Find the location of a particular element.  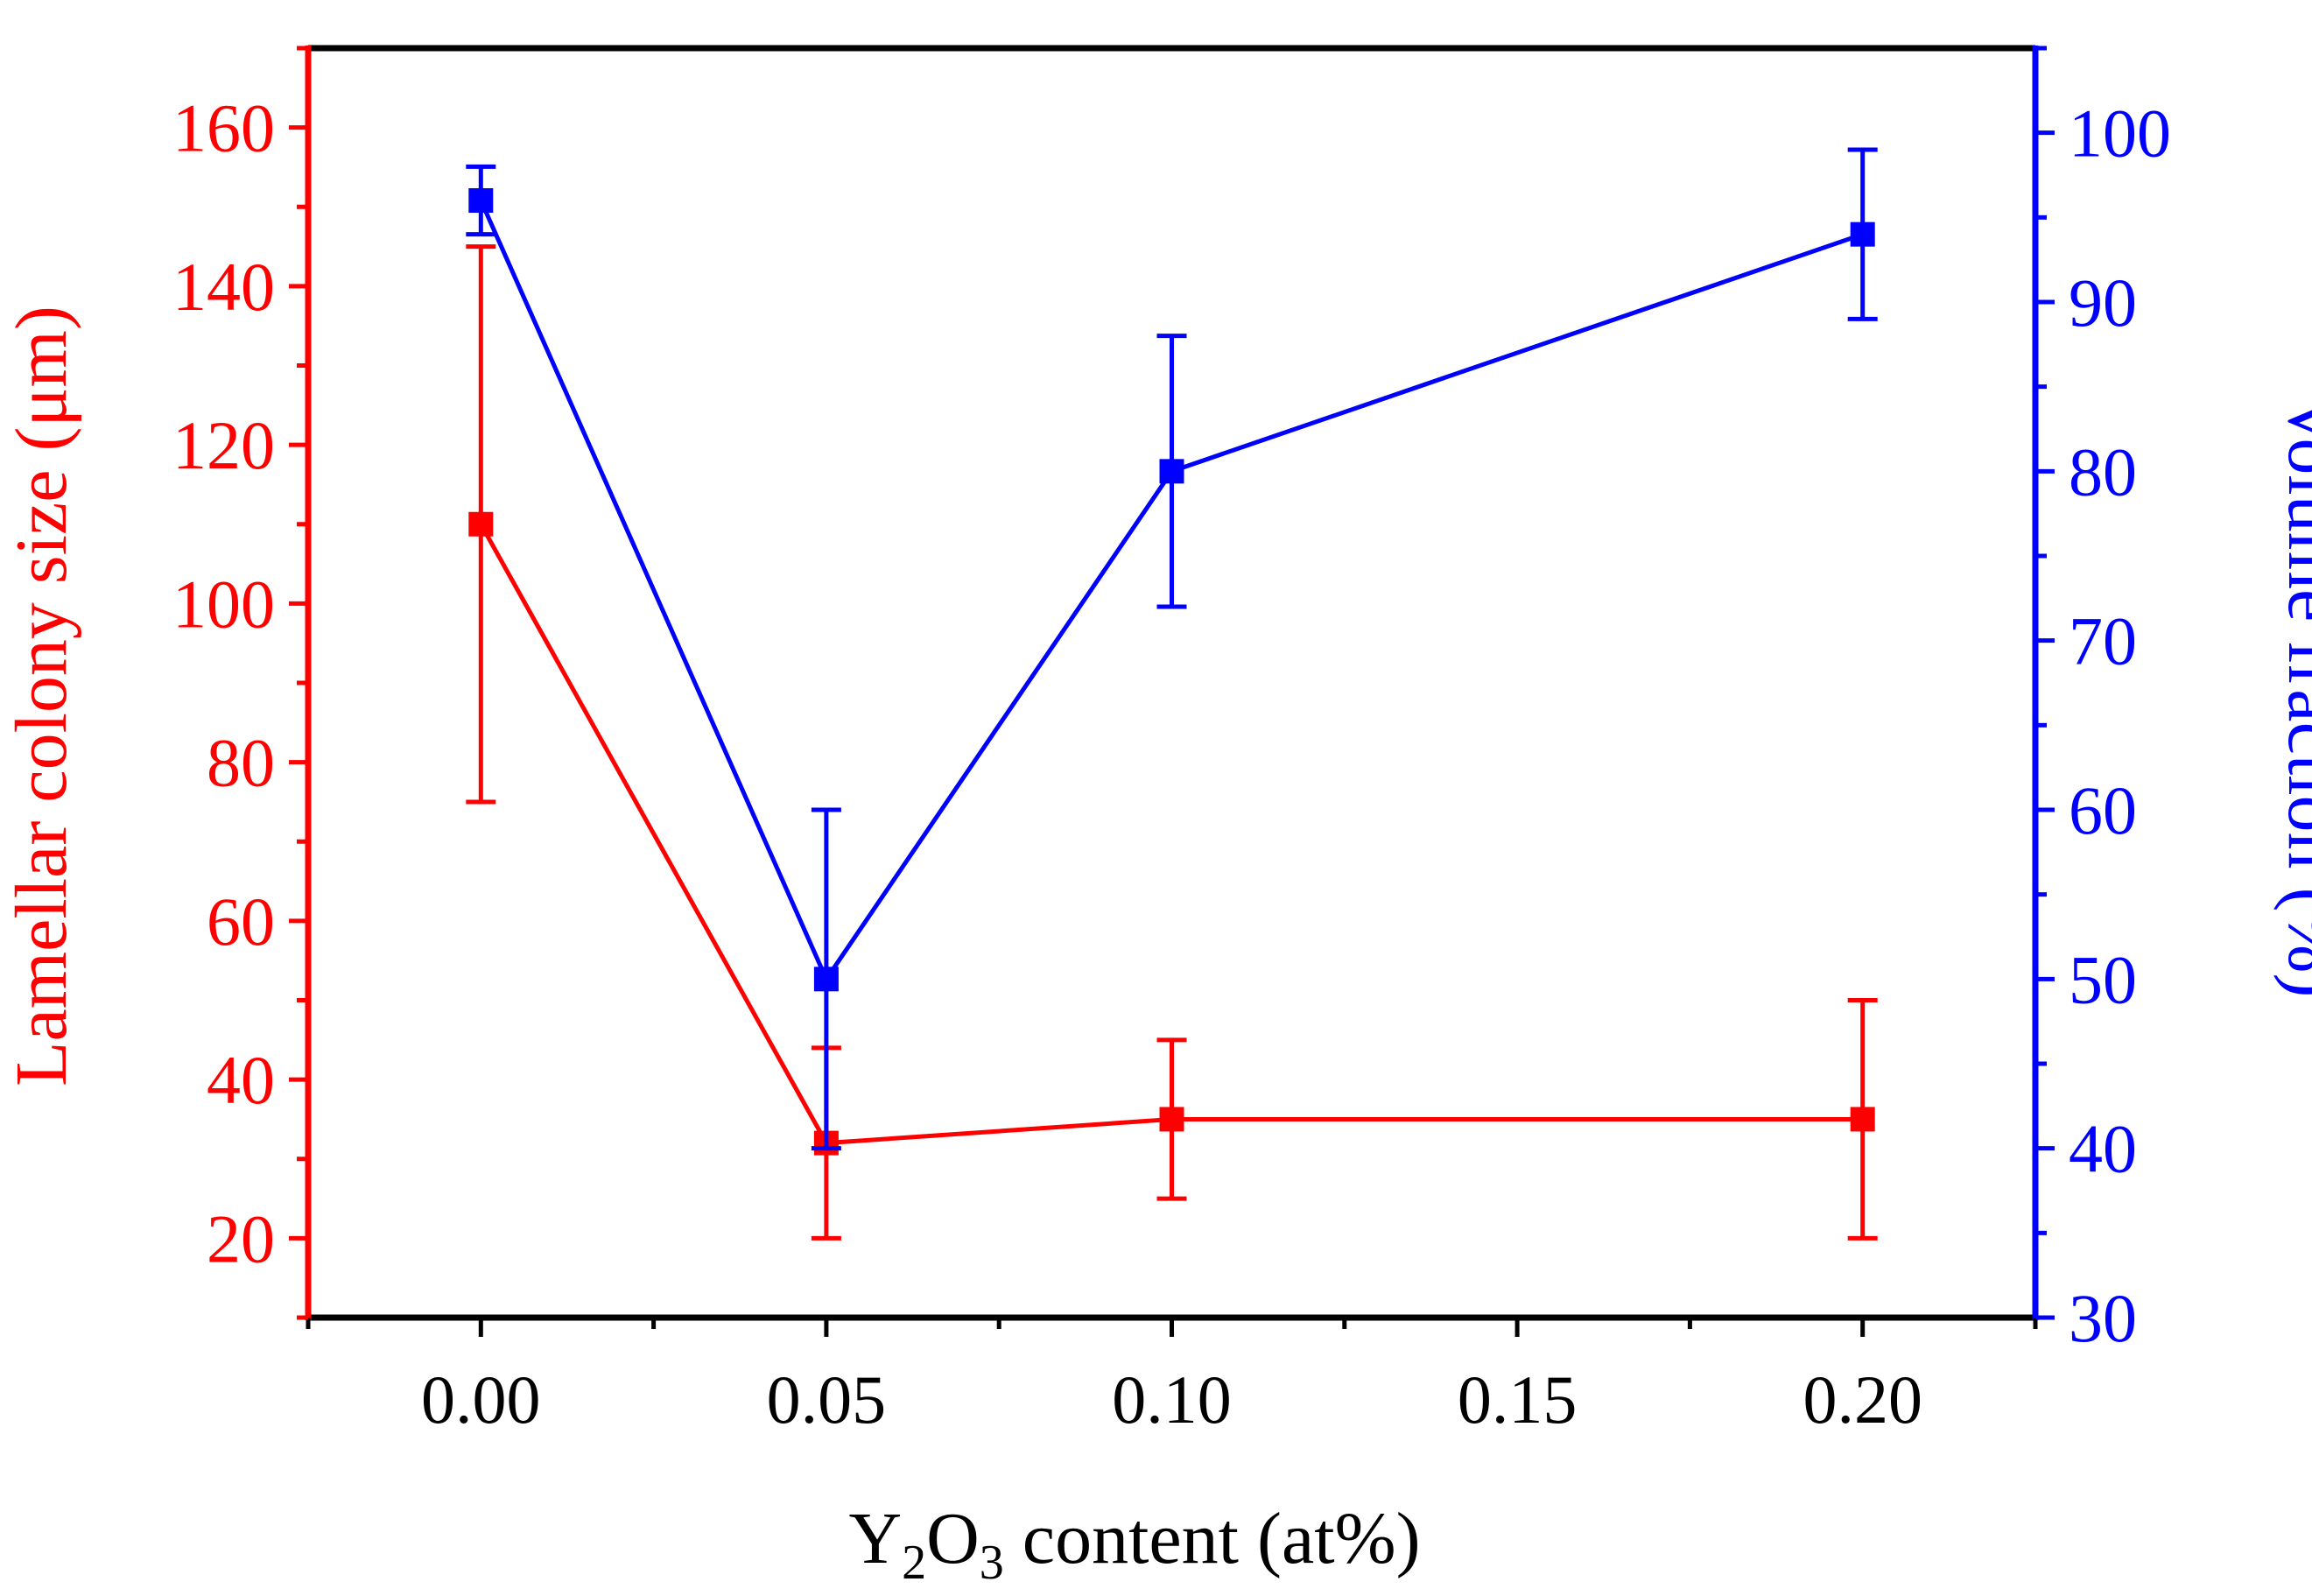

x-tick-label: 0.00 is located at coordinates (481, 1399).